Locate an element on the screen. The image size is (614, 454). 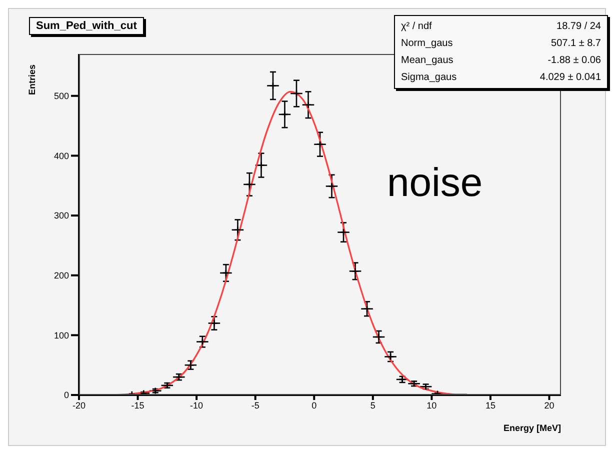
text: 18.79 / 24 is located at coordinates (578, 27).